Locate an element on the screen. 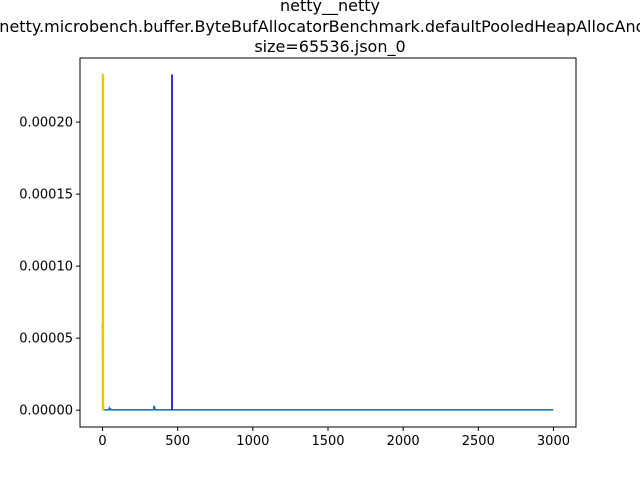 The image size is (640, 480). x-tick-label: 500 is located at coordinates (177, 441).